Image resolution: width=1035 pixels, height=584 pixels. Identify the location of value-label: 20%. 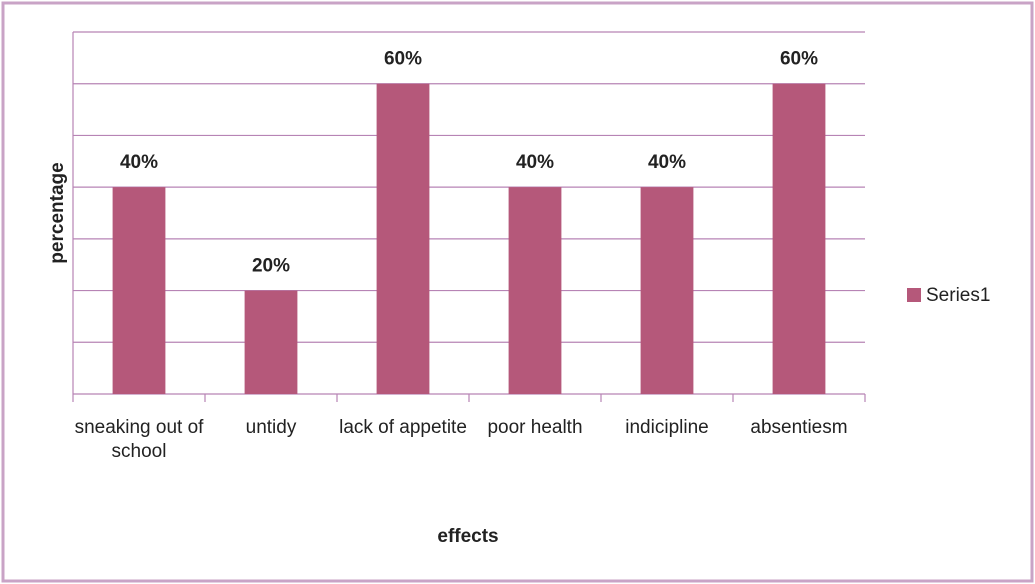
(271, 266).